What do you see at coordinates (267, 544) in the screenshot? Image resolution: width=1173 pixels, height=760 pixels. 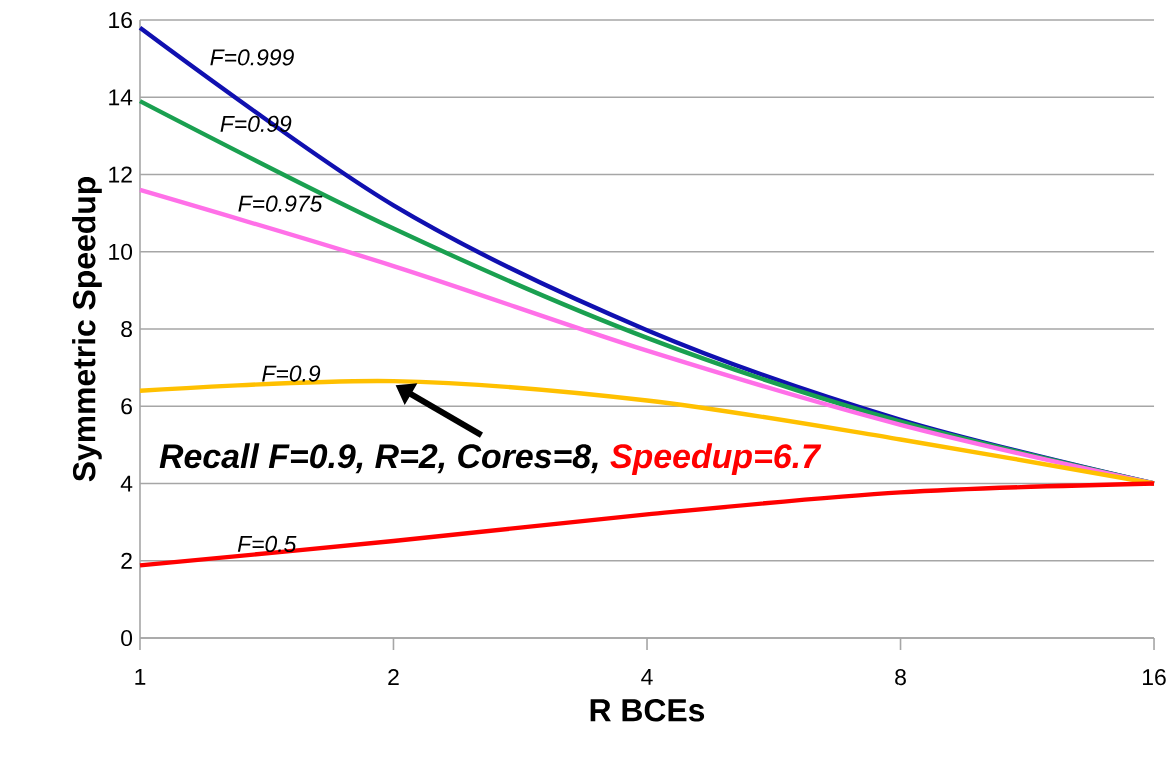 I see `series-label: F=0.5` at bounding box center [267, 544].